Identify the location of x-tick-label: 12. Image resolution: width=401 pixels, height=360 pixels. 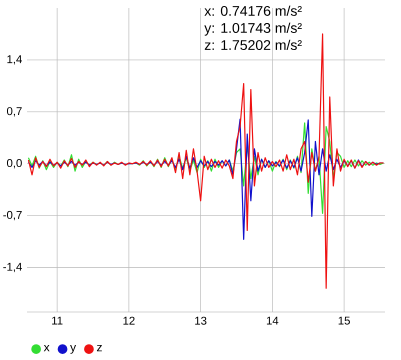
(129, 320).